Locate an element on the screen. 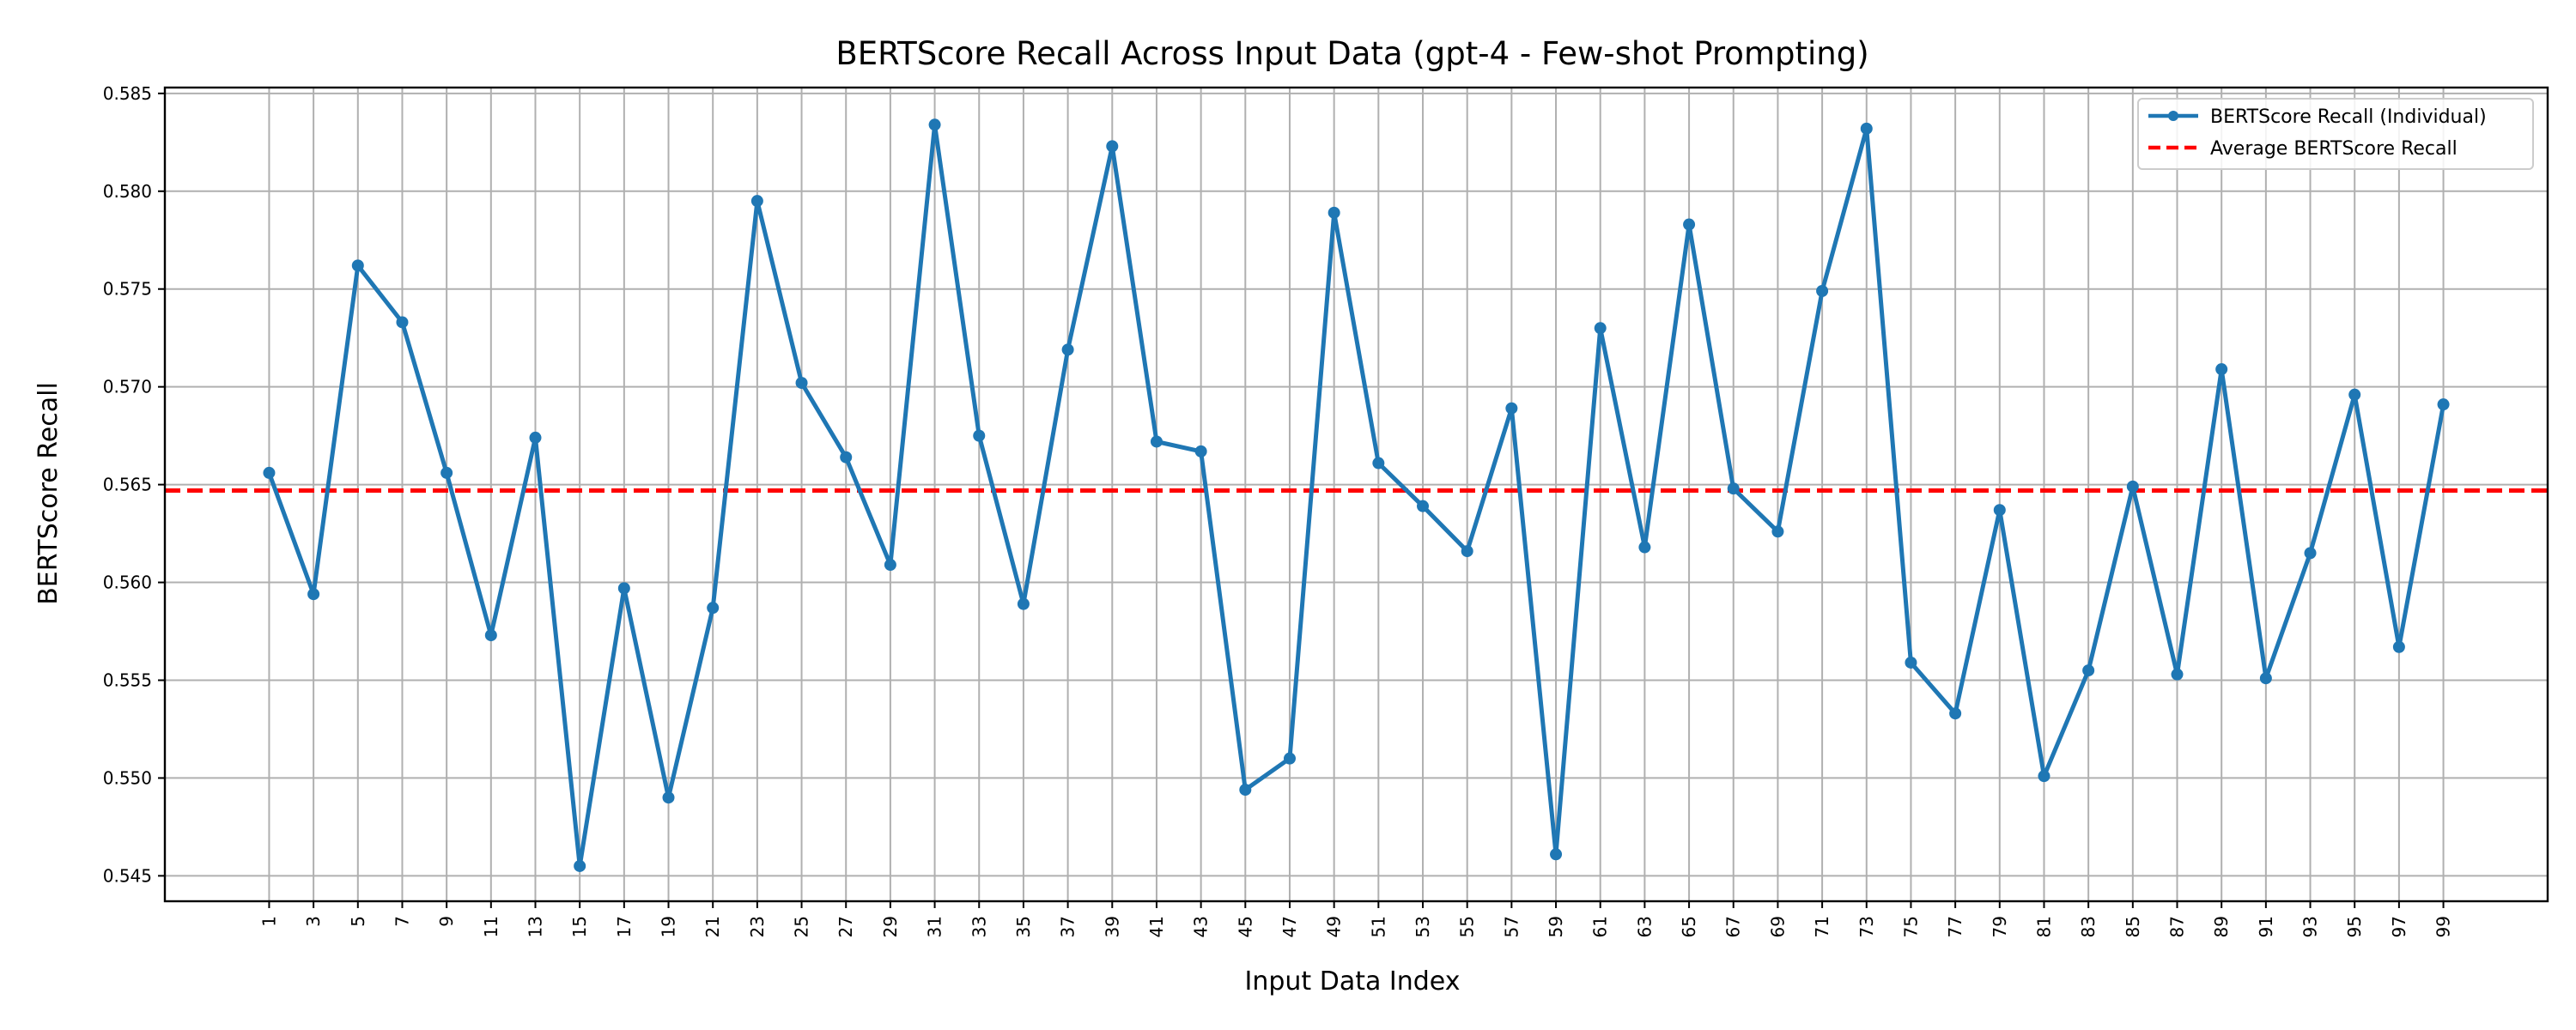 This screenshot has width=2576, height=1030. x-tick-label: 57 is located at coordinates (1511, 926).